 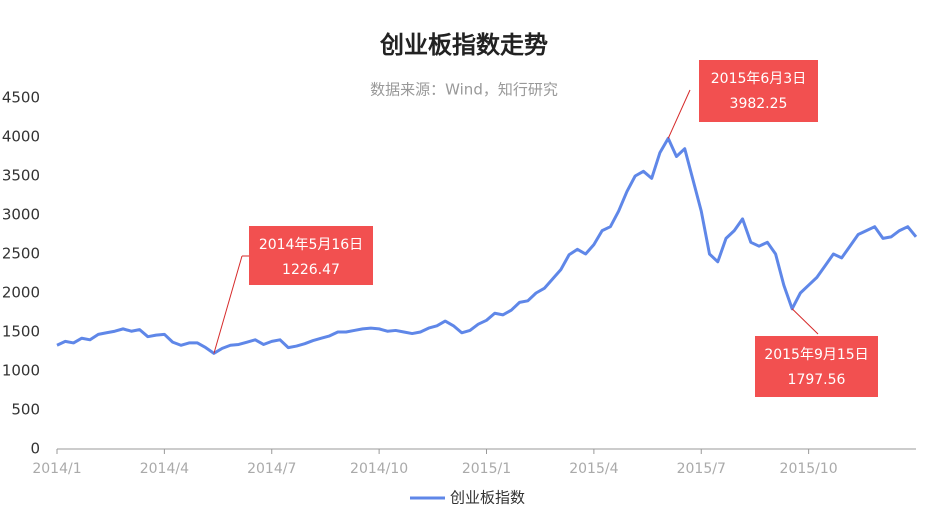 I want to click on y-tick-label: 1500, so click(x=21, y=332).